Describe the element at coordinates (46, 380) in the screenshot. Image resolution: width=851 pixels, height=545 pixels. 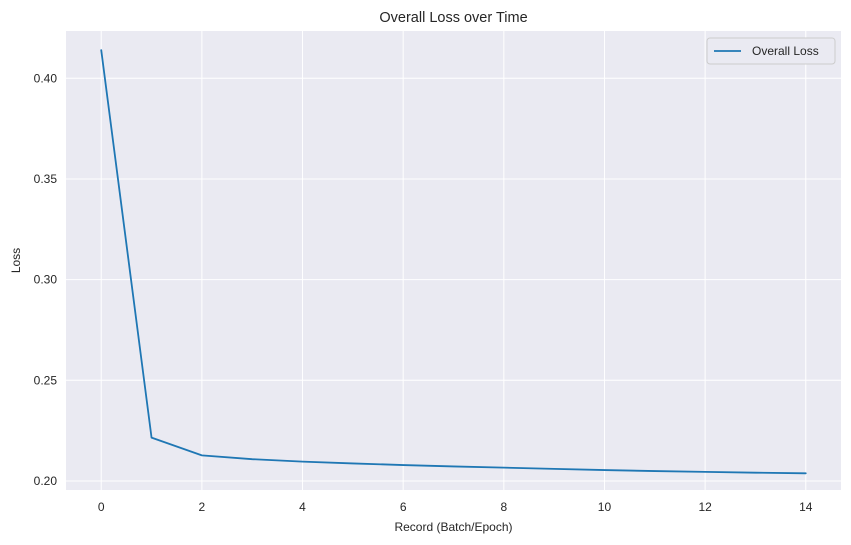
I see `y-tick-label: 0.25` at that location.